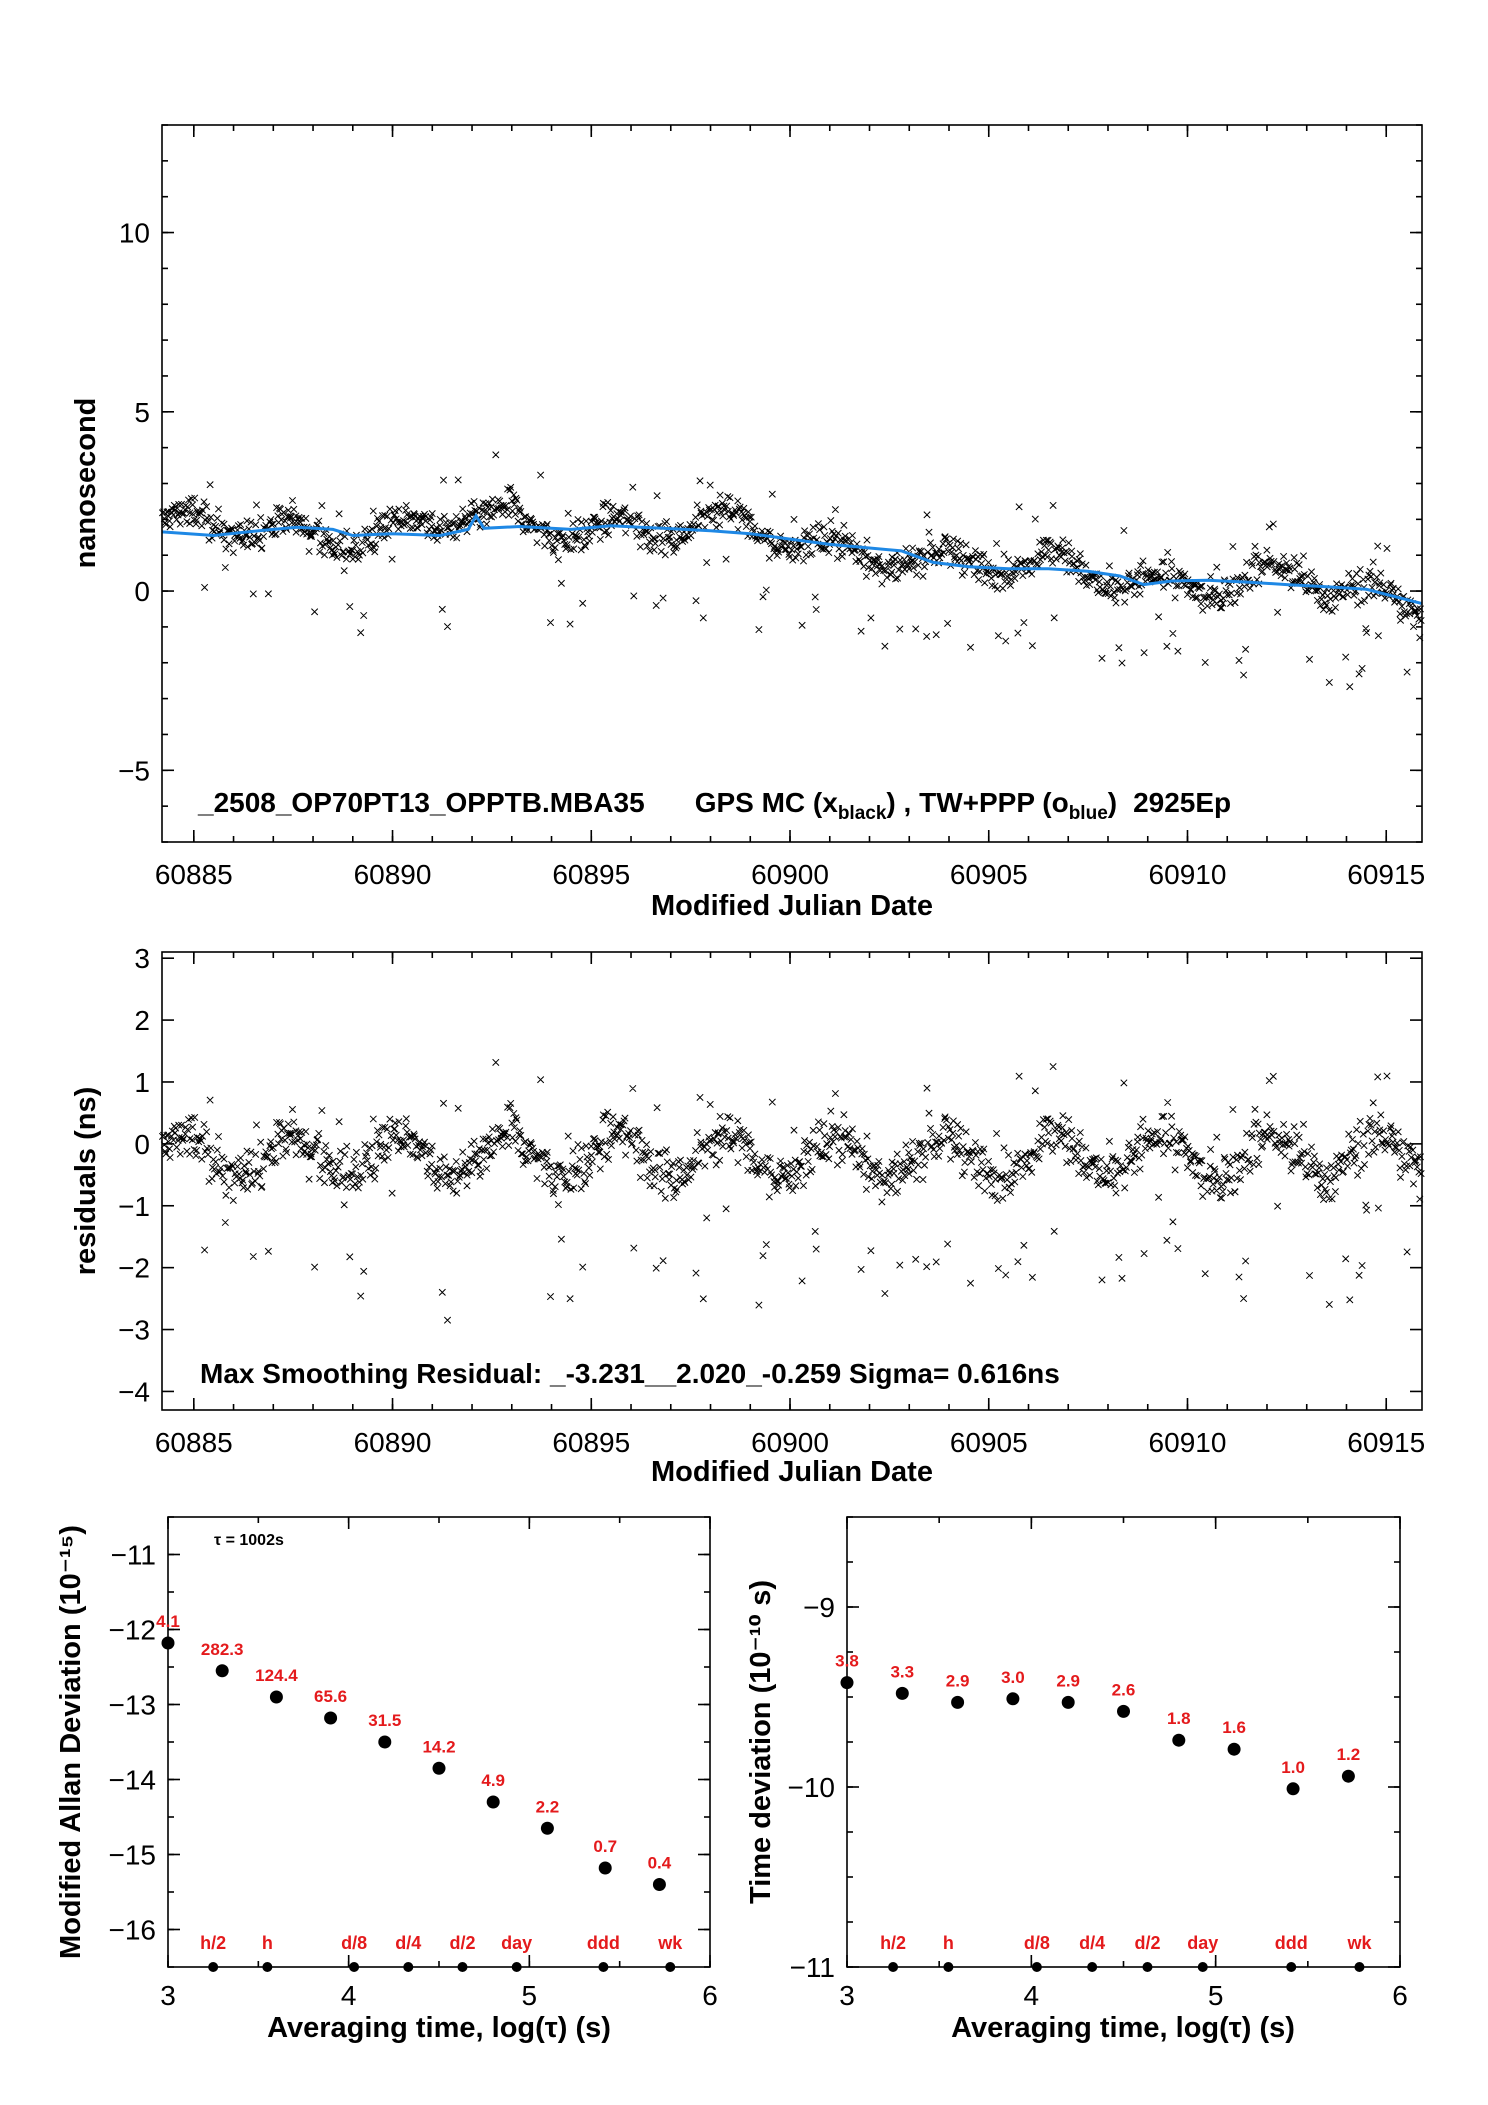  Describe the element at coordinates (71, 1742) in the screenshot. I see `adev-y-axis-title: Modified Allan Deviation (10⁻¹⁵)` at that location.